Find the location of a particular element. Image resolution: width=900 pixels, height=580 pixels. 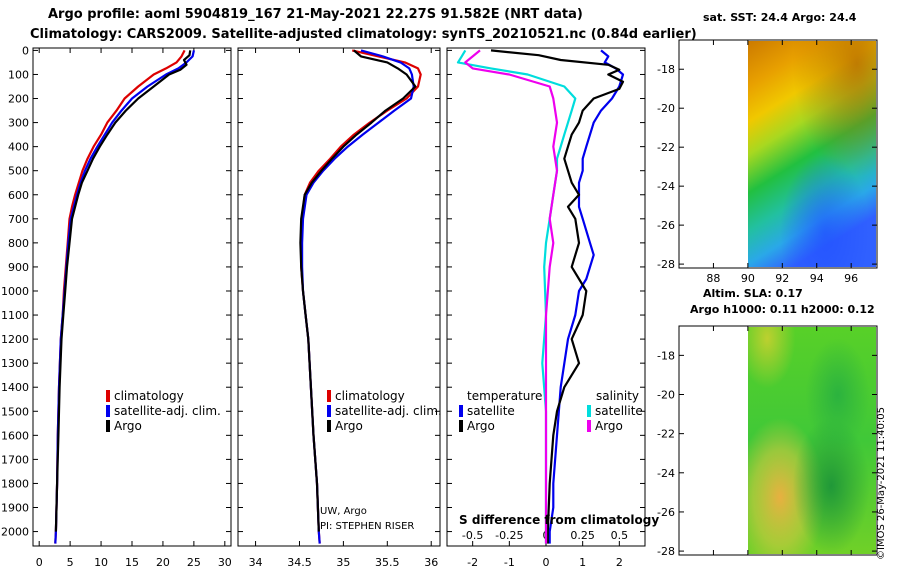

x-tick-label: 34.5 is located at coordinates (299, 562).